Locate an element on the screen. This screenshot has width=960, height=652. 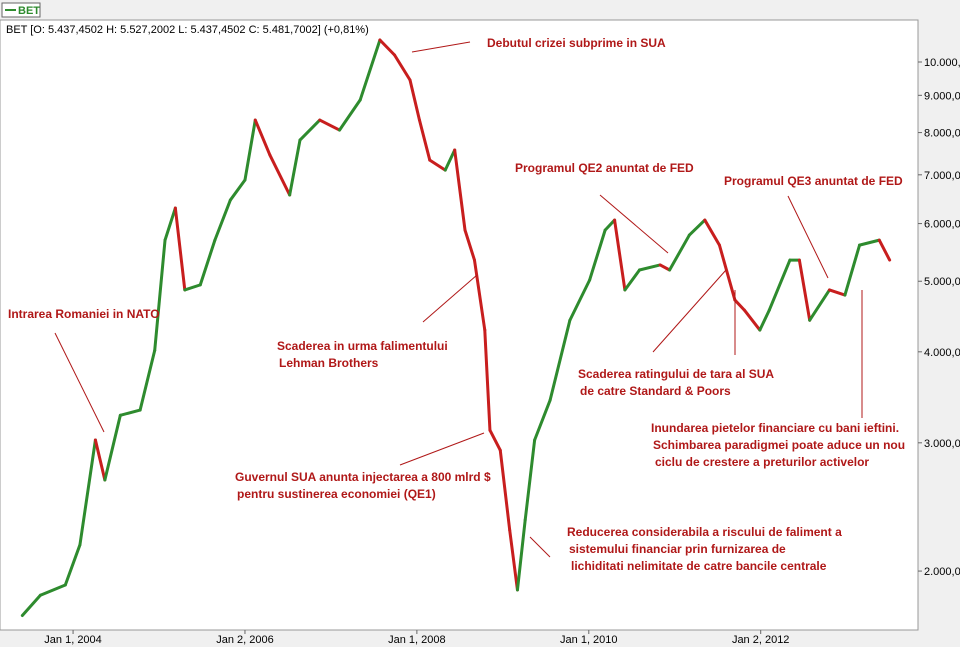
annotation: pentru sustinerea economiei (QE1) is located at coordinates (336, 494).